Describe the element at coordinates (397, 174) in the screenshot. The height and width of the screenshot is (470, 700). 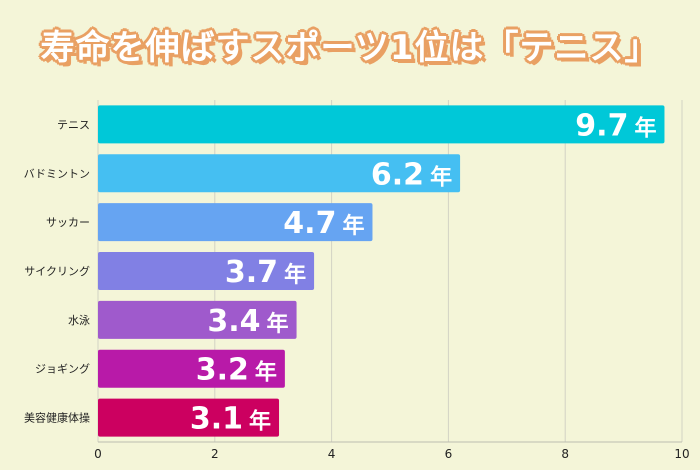
I see `bar-value-number: 6.2` at that location.